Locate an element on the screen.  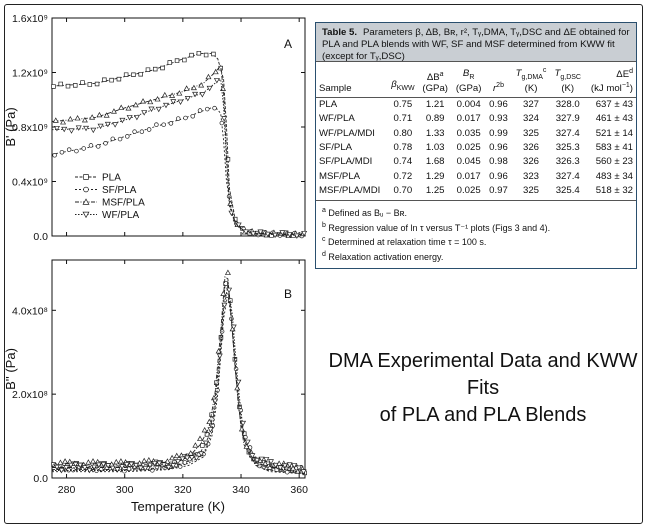
table-cell: 325.3 is located at coordinates (567, 147).